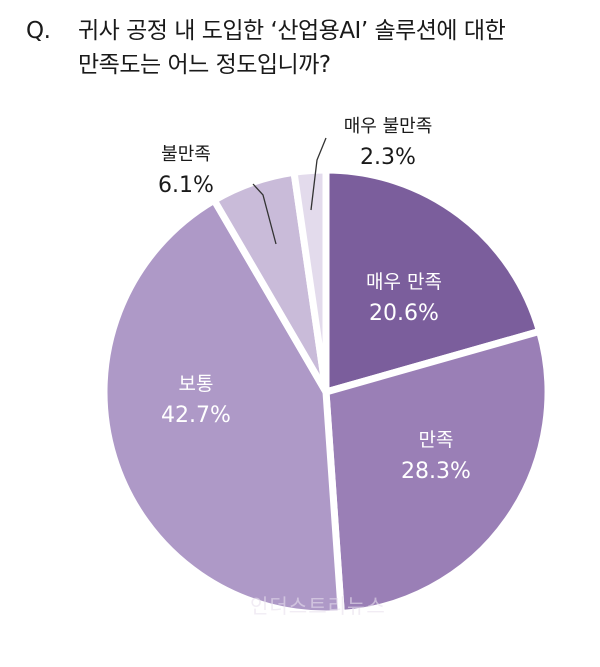  Describe the element at coordinates (404, 282) in the screenshot. I see `slice-label-0: 매우 만족` at that location.